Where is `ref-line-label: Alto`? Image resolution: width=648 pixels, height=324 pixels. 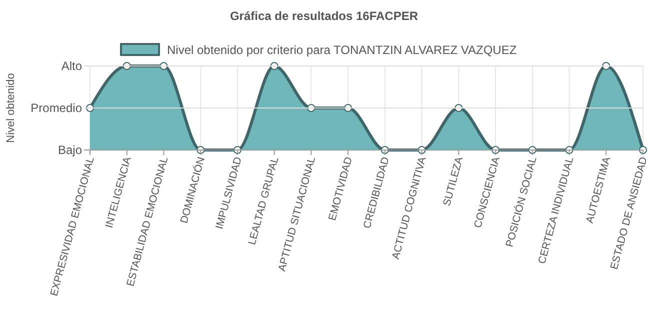
ref-line-label: Alto is located at coordinates (71, 66).